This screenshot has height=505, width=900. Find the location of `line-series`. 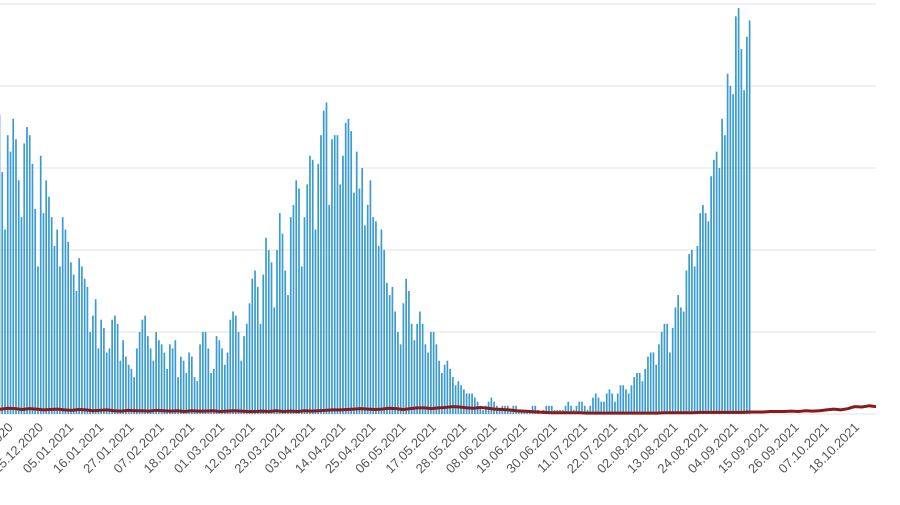

line-series is located at coordinates (438, 409).